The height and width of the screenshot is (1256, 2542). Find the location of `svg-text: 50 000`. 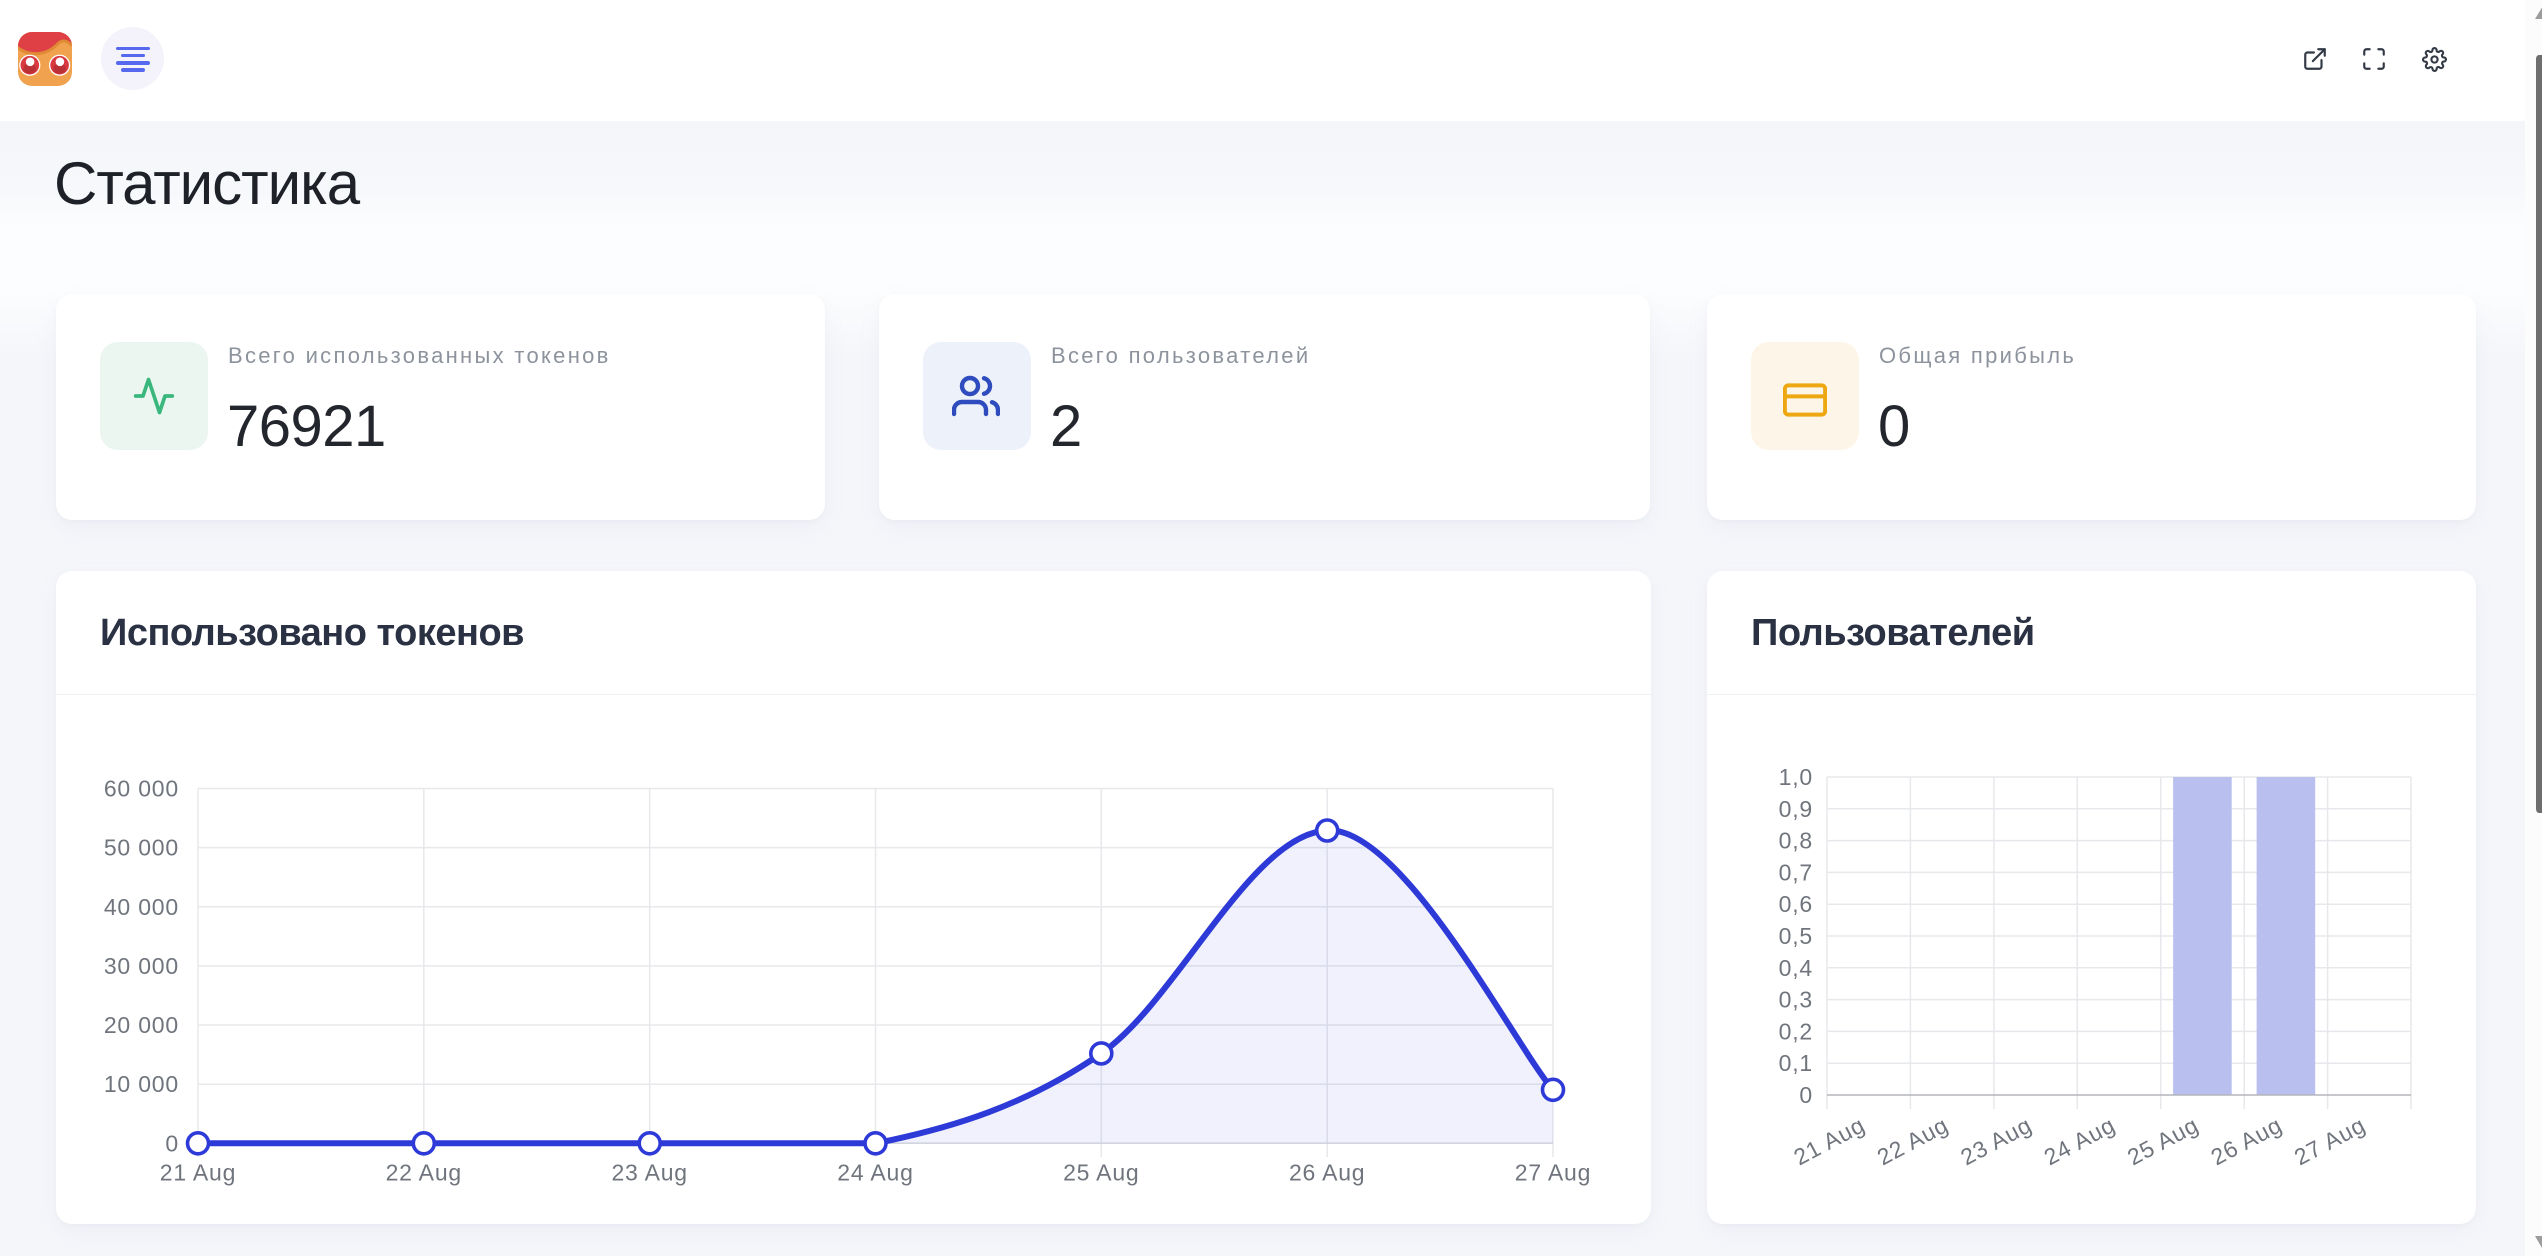

svg-text: 50 000 is located at coordinates (141, 848).